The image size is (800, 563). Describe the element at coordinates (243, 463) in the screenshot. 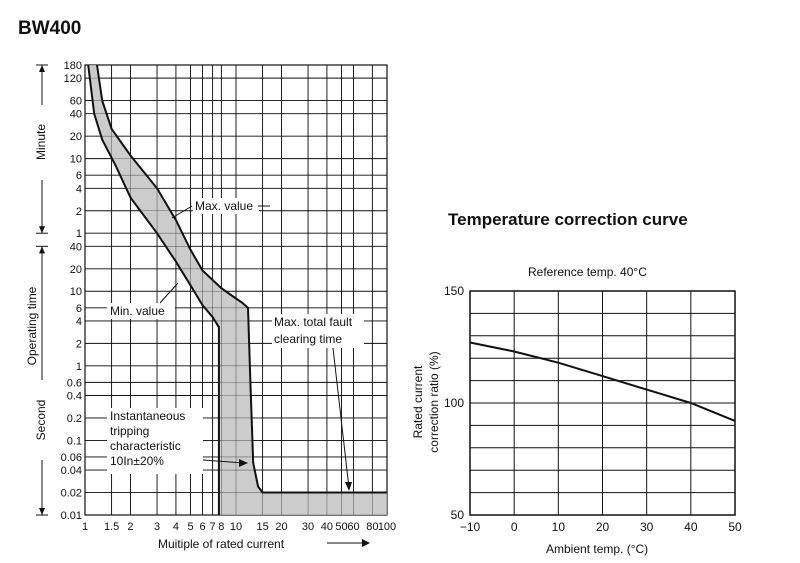

I see `annot-inst-arrowhead` at that location.